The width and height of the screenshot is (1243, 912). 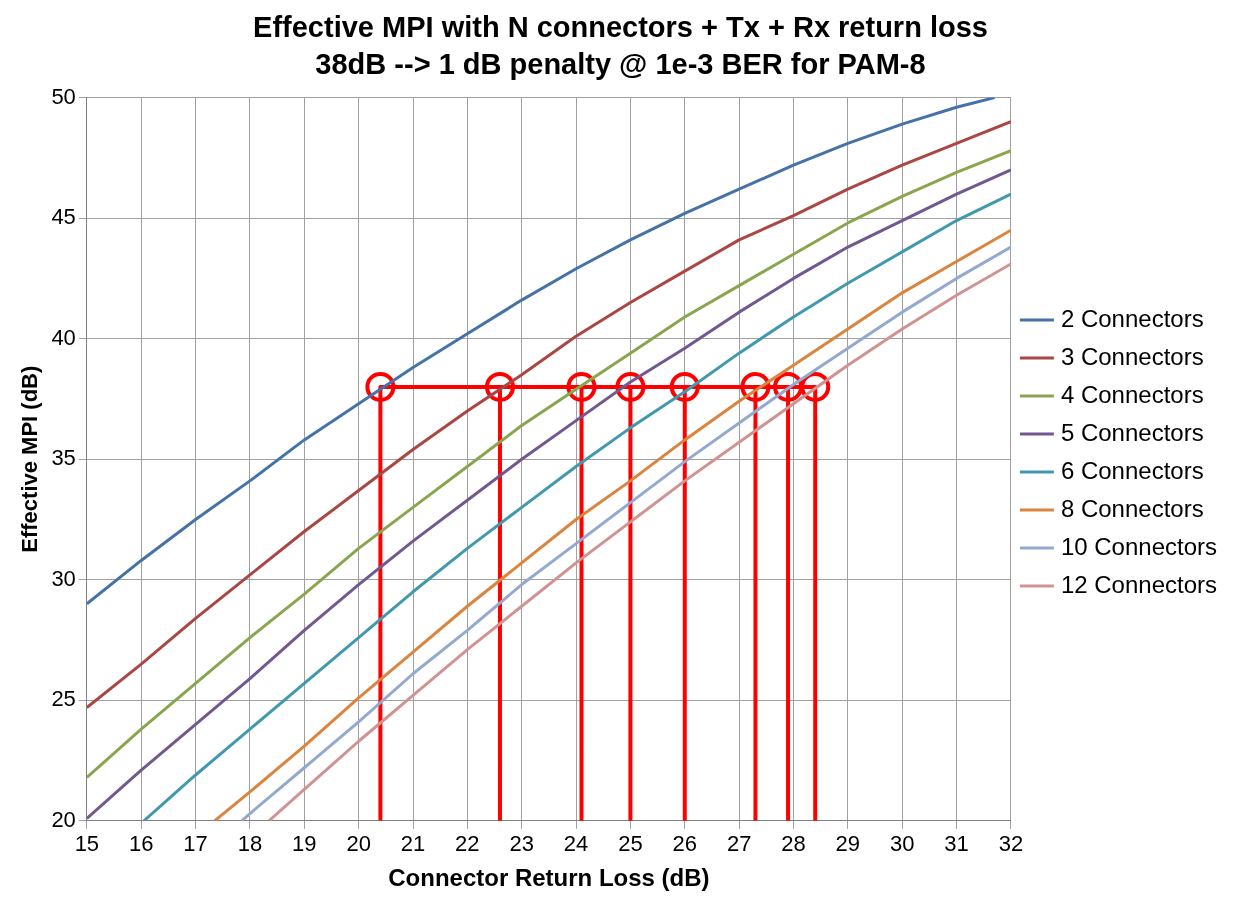 I want to click on y-axis-title: Effective MPI (dB), so click(x=30, y=459).